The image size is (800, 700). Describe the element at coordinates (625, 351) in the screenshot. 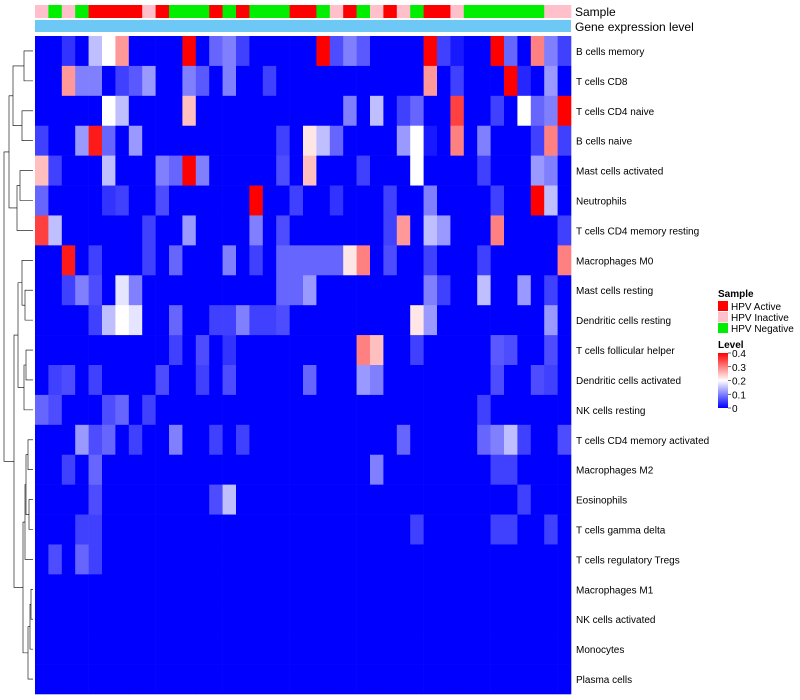

I see `row-label: T cells follicular helper` at that location.